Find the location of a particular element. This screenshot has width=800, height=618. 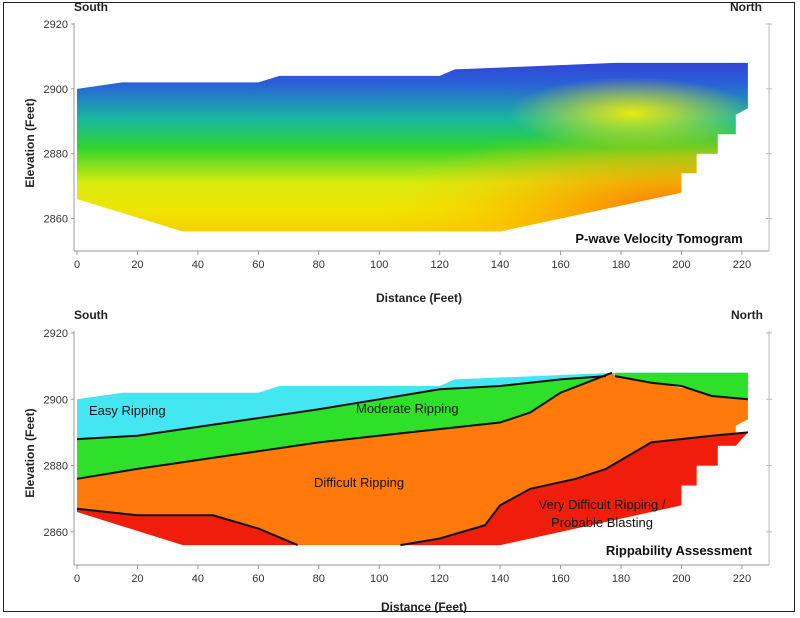

top-x-axis-title: Distance (Feet) is located at coordinates (419, 298).